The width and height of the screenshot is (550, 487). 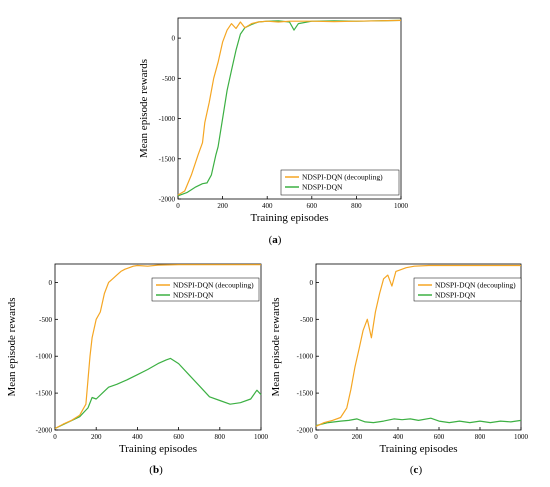 I want to click on panel-caption: (c), so click(x=416, y=470).